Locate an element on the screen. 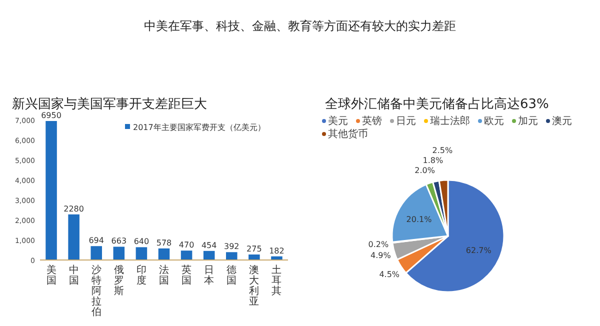 This screenshot has height=326, width=600. legend-label: 日元 is located at coordinates (406, 121).